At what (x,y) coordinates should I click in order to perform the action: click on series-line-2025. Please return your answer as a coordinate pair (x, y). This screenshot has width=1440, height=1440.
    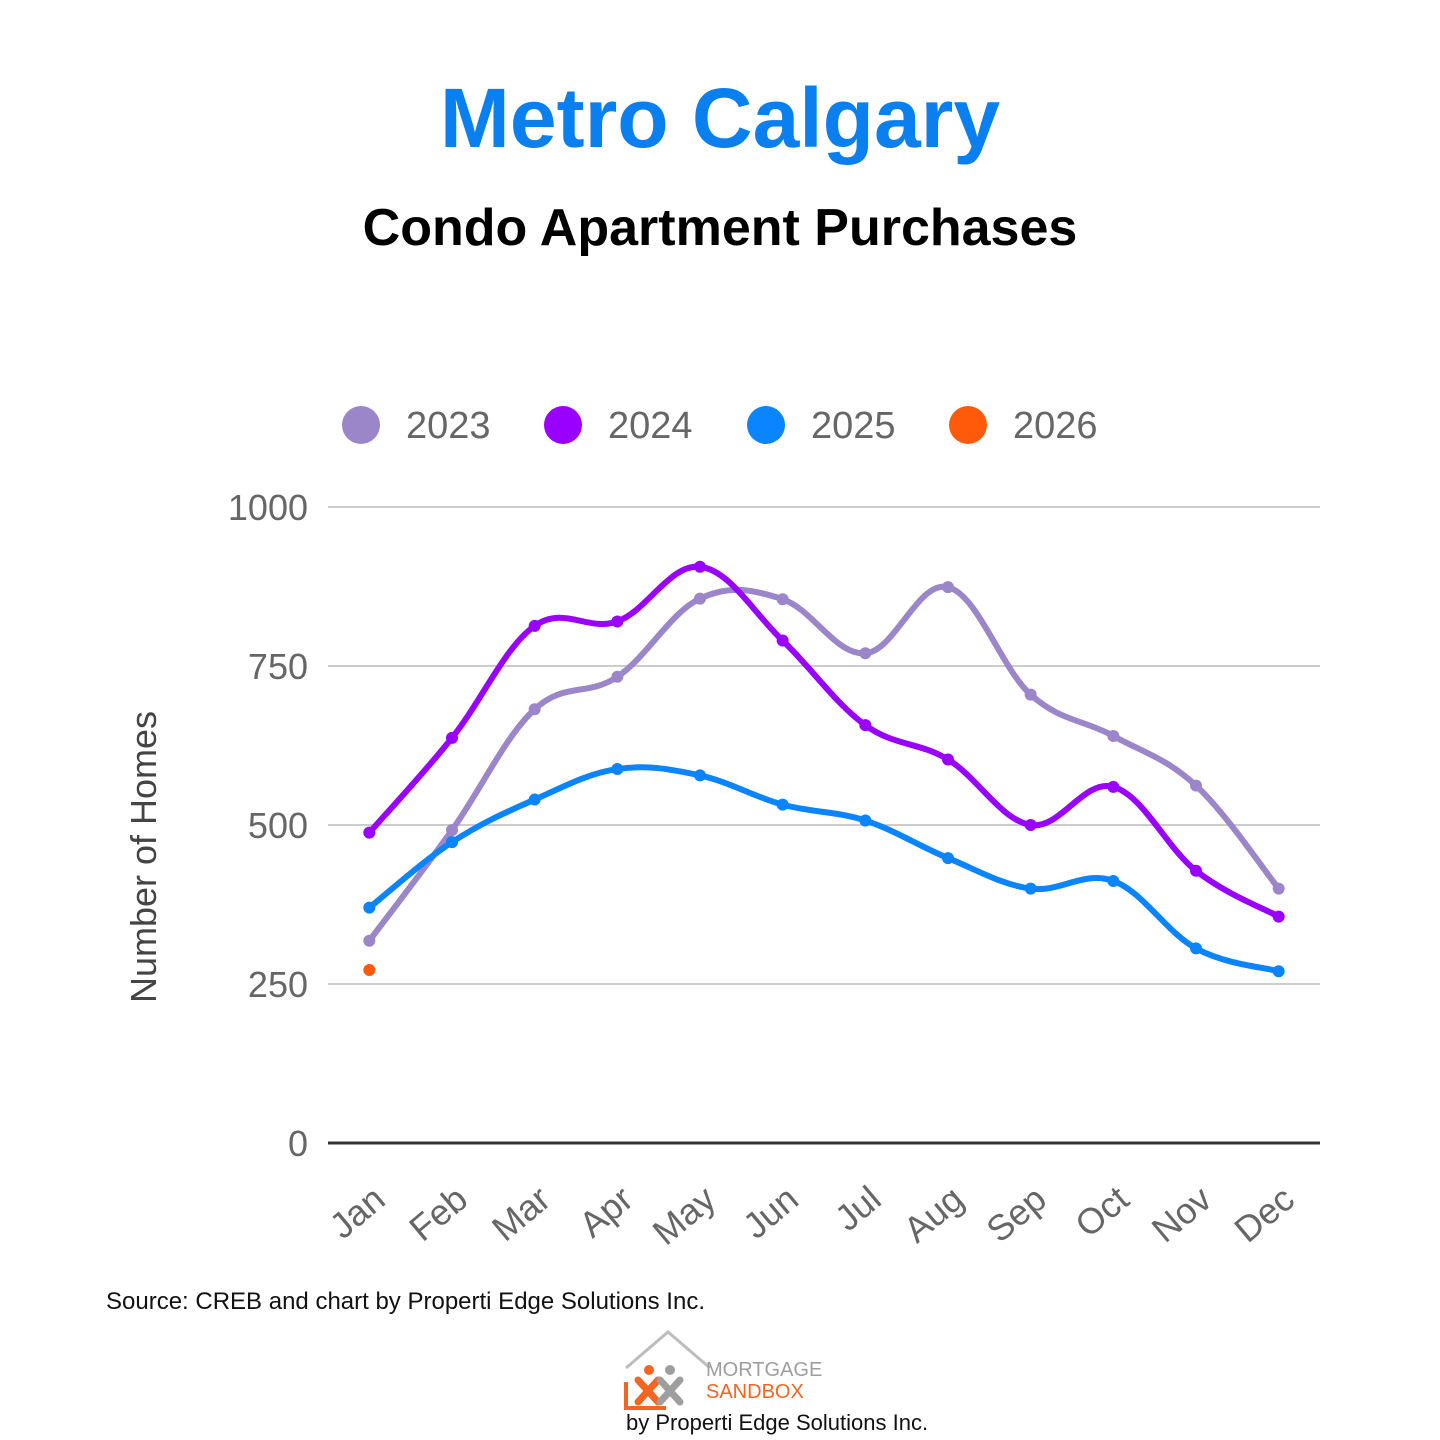
    Looking at the image, I should click on (824, 869).